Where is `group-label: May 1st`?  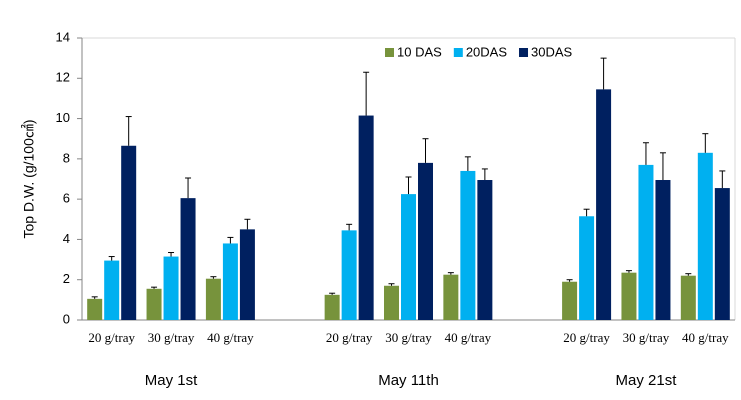
group-label: May 1st is located at coordinates (171, 380).